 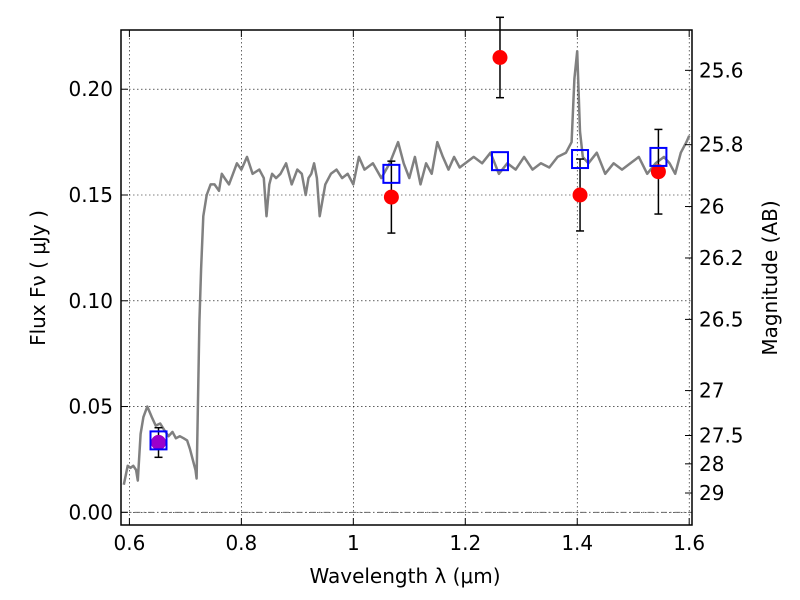 What do you see at coordinates (90, 301) in the screenshot?
I see `y-tick-label: 0.10` at bounding box center [90, 301].